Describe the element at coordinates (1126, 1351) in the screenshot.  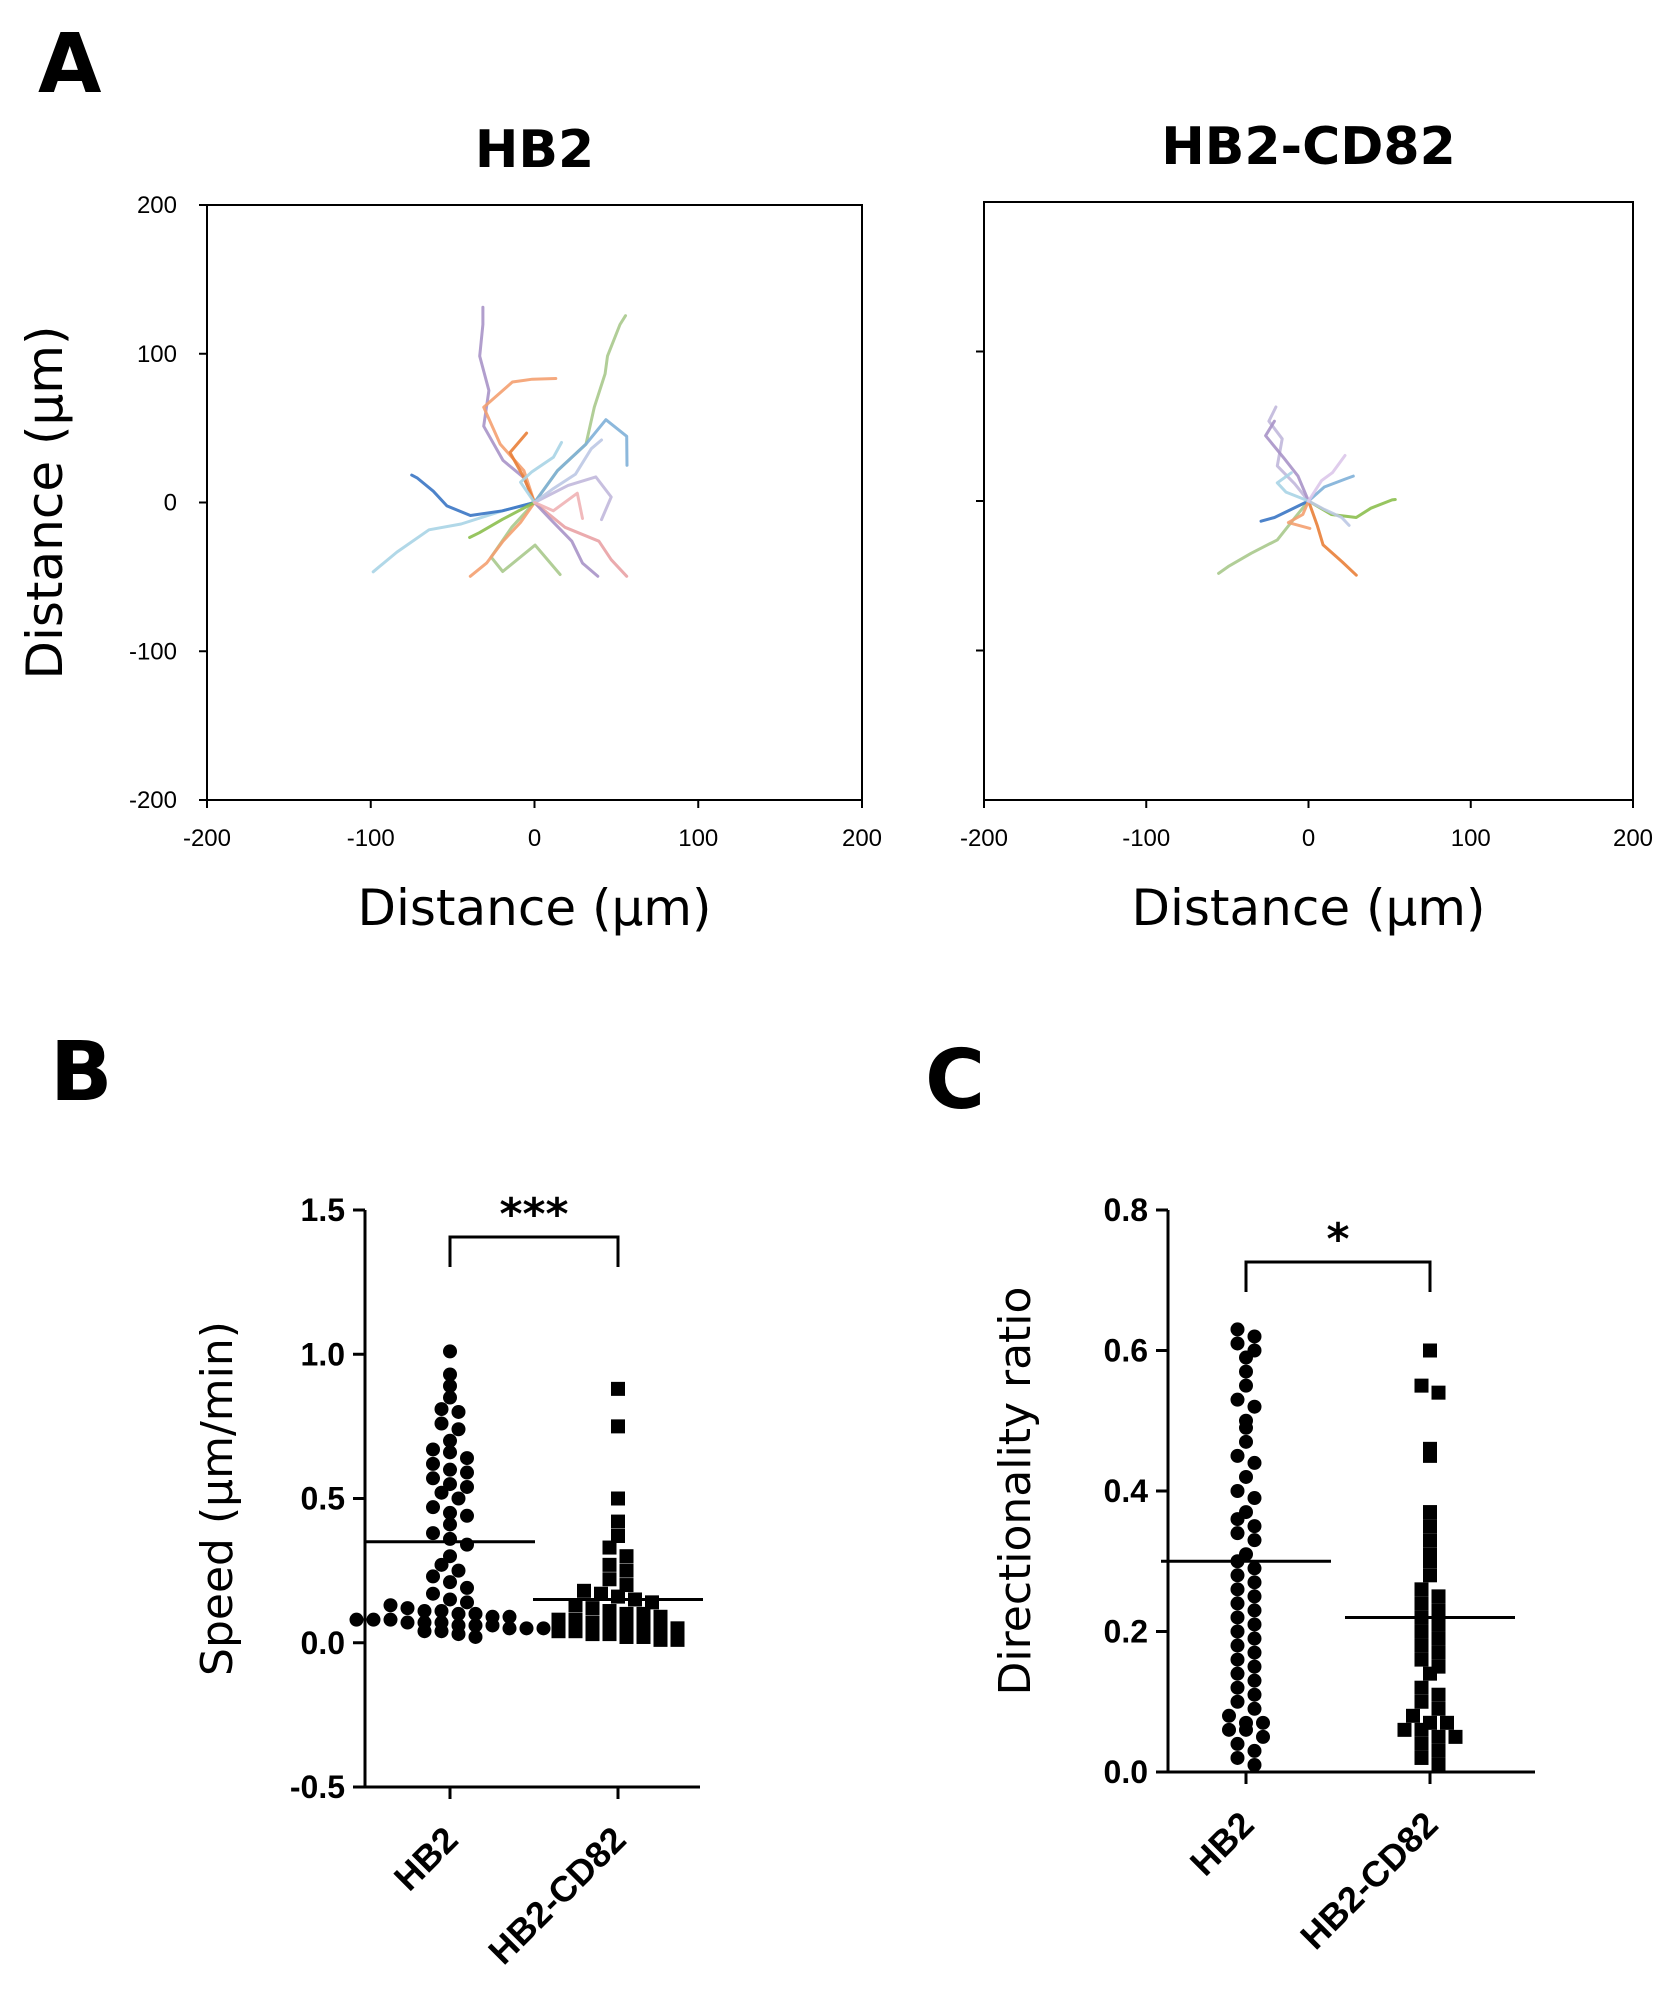
I see `y-tick-label: 0.6` at that location.